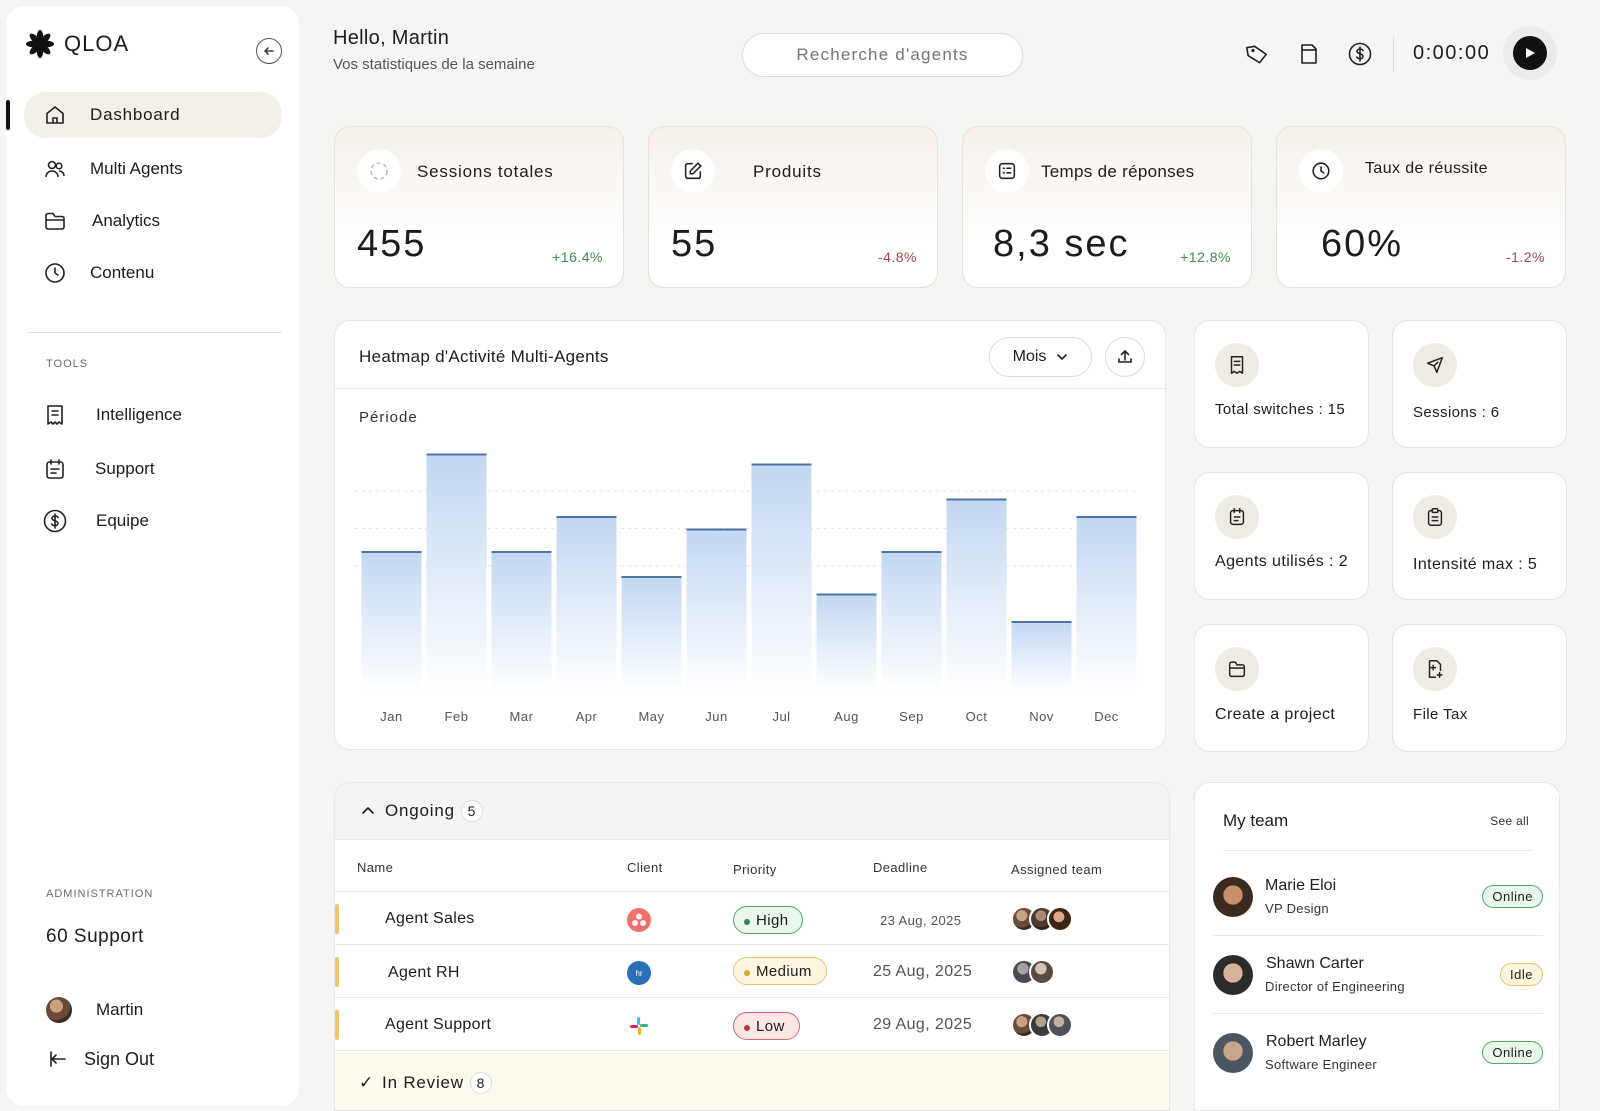 The image size is (1600, 1111). What do you see at coordinates (100, 1059) in the screenshot?
I see `sign-out-button: Sign Out` at bounding box center [100, 1059].